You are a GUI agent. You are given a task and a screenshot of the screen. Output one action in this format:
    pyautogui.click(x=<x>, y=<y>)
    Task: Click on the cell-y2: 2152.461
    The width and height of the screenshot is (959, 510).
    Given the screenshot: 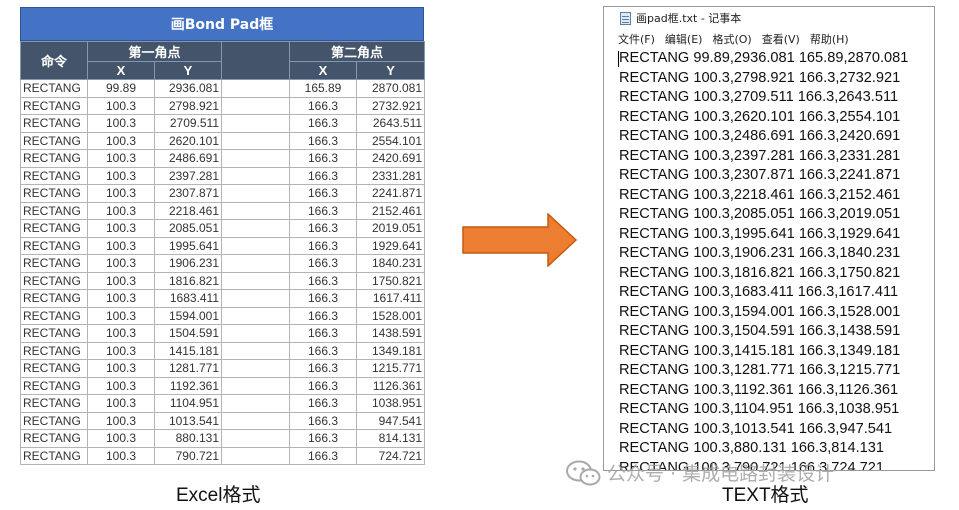 What is the action you would take?
    pyautogui.click(x=391, y=210)
    